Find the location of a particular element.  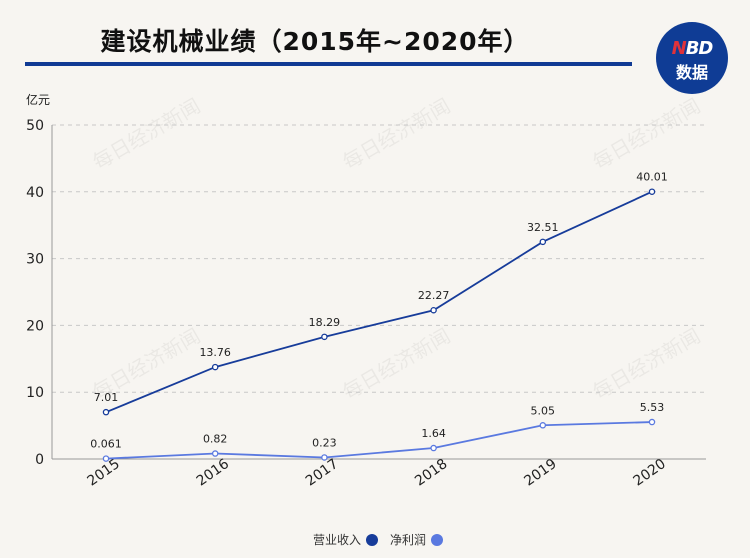

legend-item-revenue: 营业收入 is located at coordinates (346, 539).